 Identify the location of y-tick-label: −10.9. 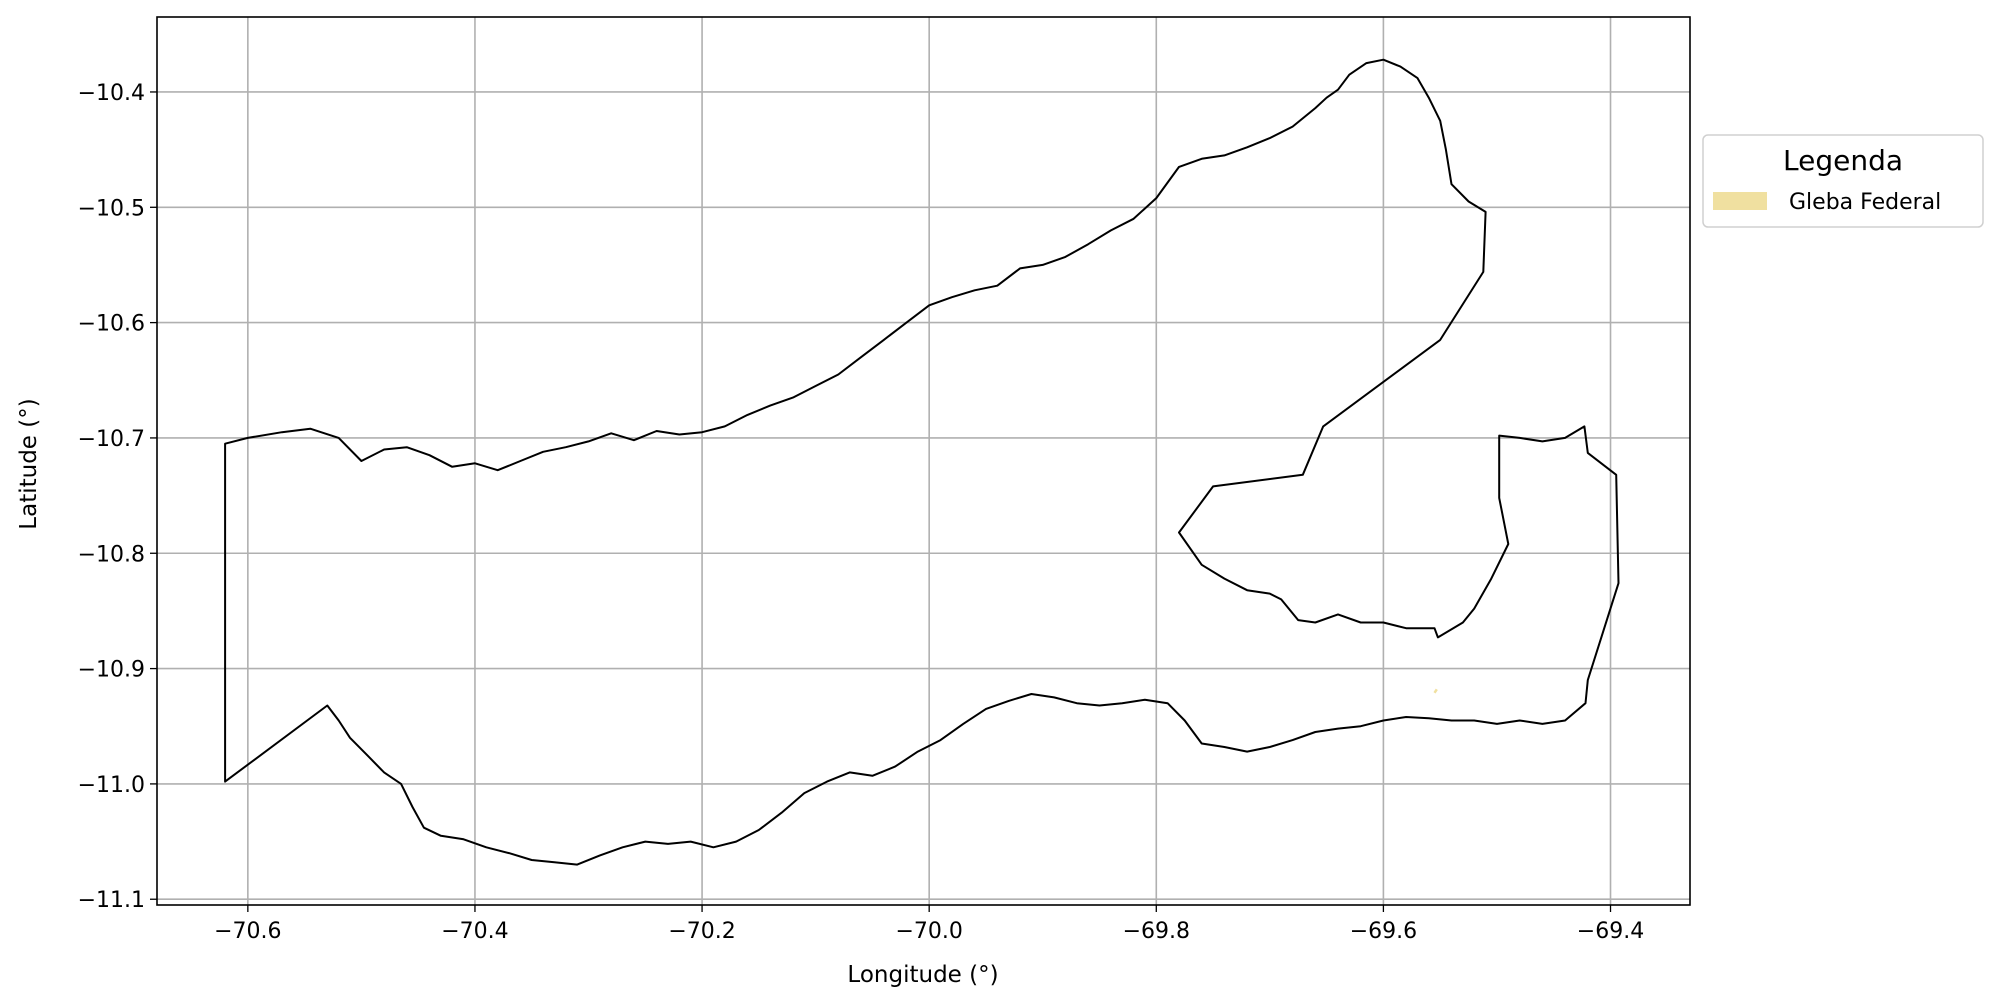
(111, 670).